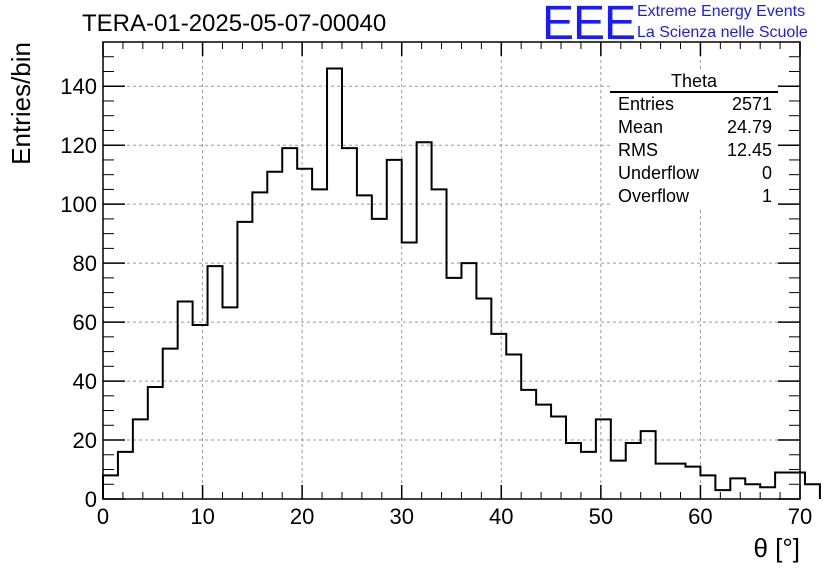  Describe the element at coordinates (91, 499) in the screenshot. I see `y-tick-label: 0` at that location.